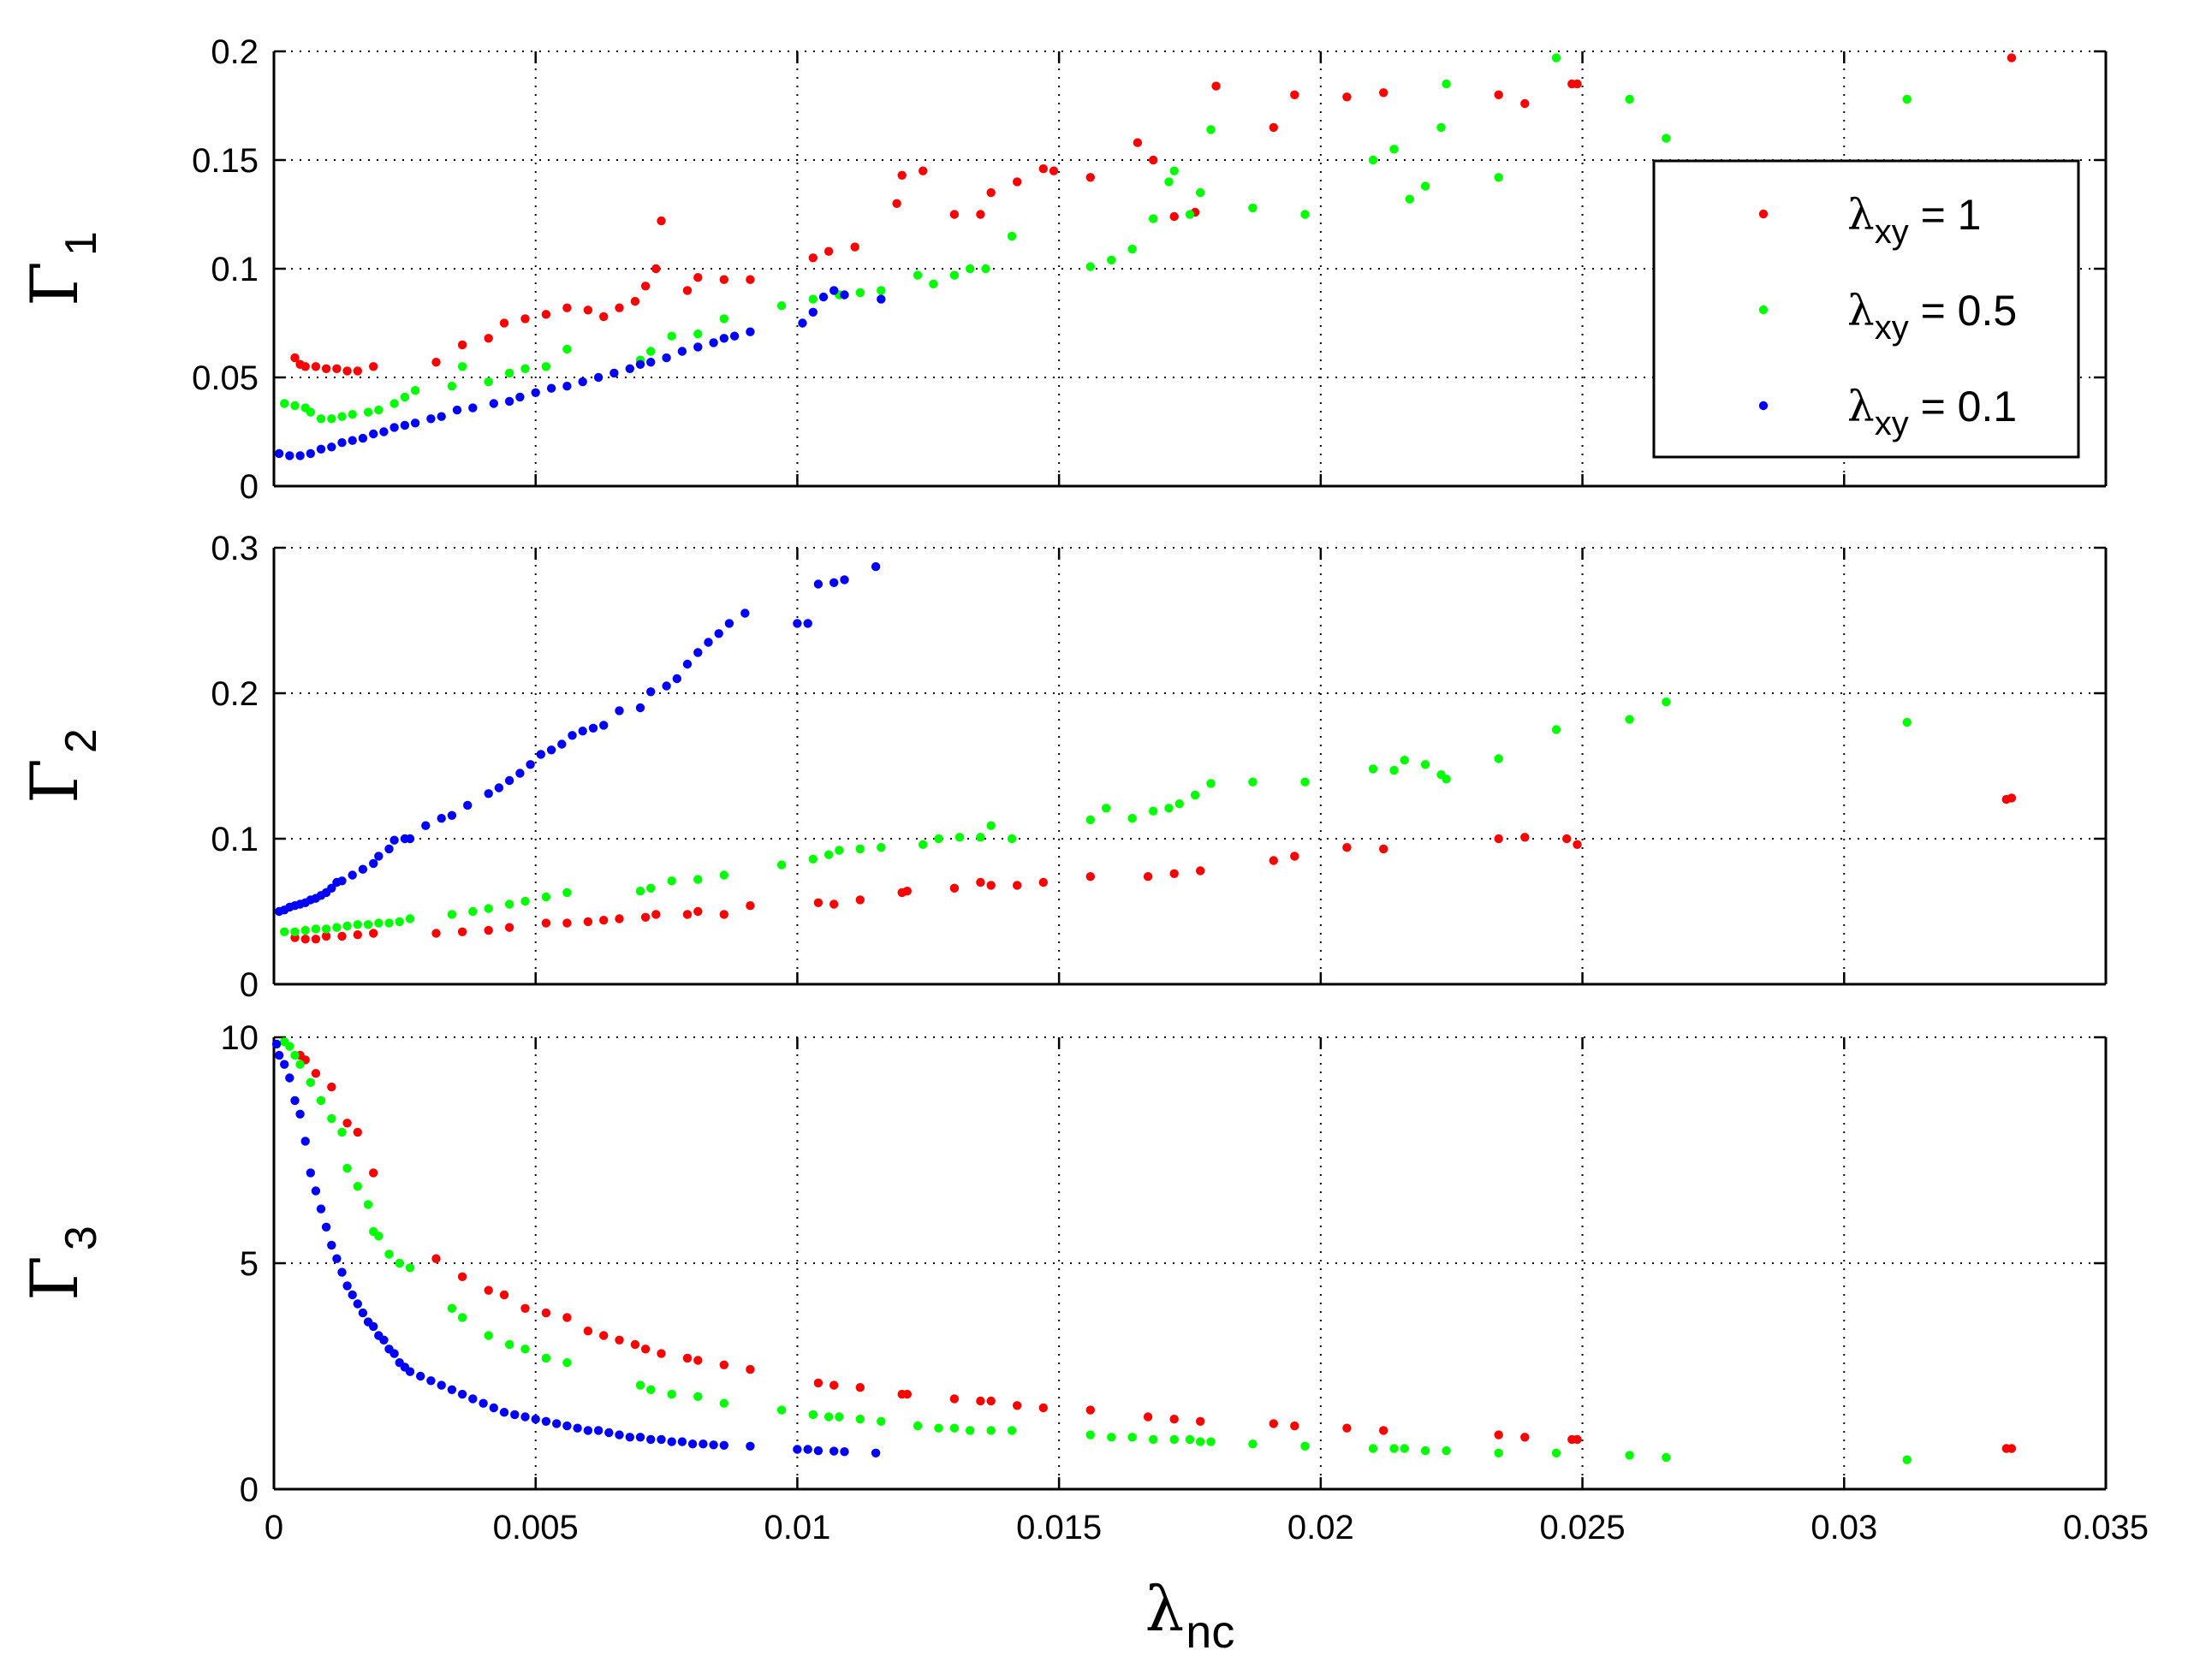 This screenshot has width=2194, height=1680. I want to click on y-tick-label: 5, so click(249, 1264).